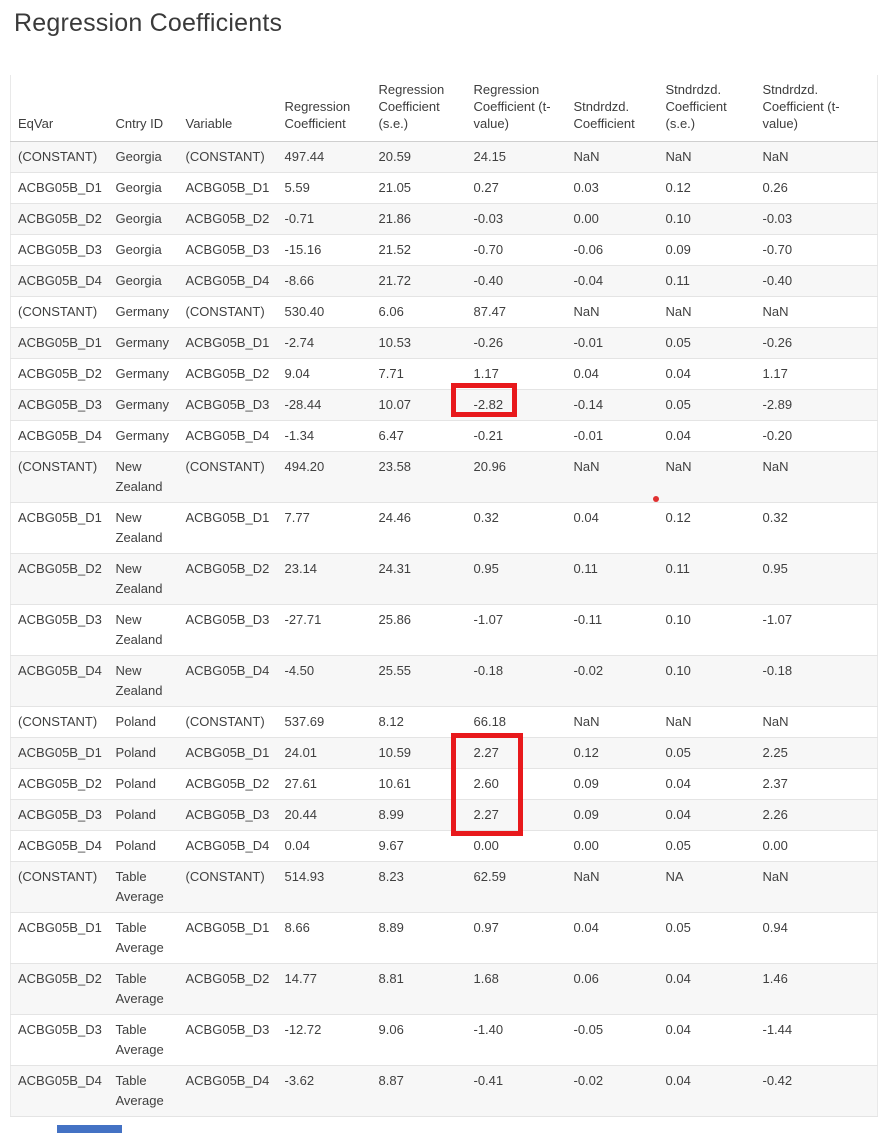 The height and width of the screenshot is (1133, 887). What do you see at coordinates (324, 312) in the screenshot?
I see `table-cell: 530.40` at bounding box center [324, 312].